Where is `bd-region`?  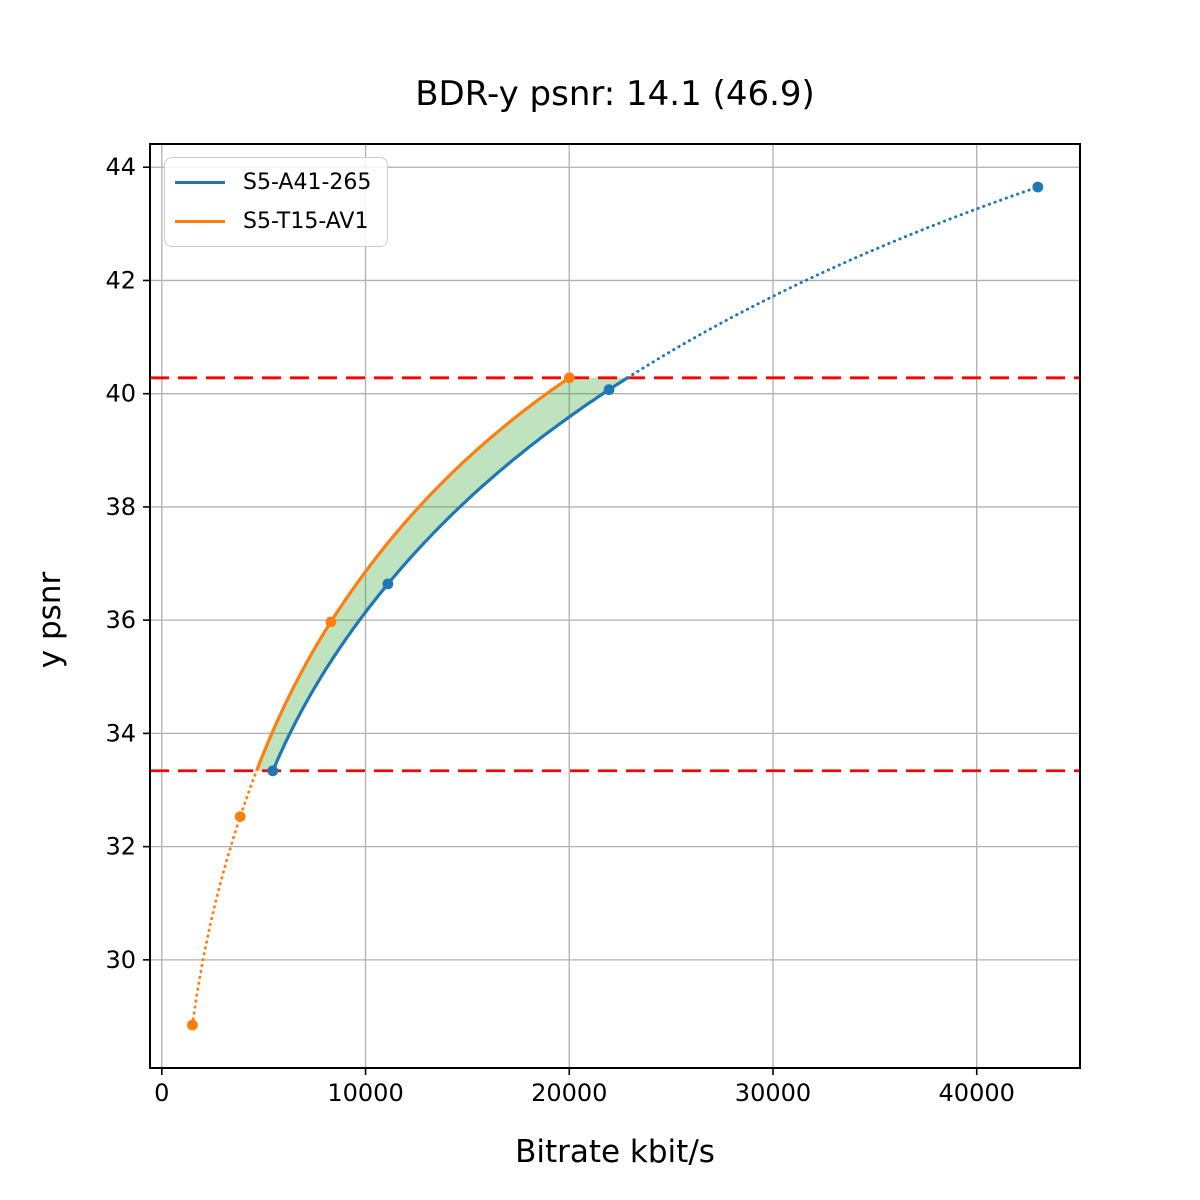
bd-region is located at coordinates (442, 574).